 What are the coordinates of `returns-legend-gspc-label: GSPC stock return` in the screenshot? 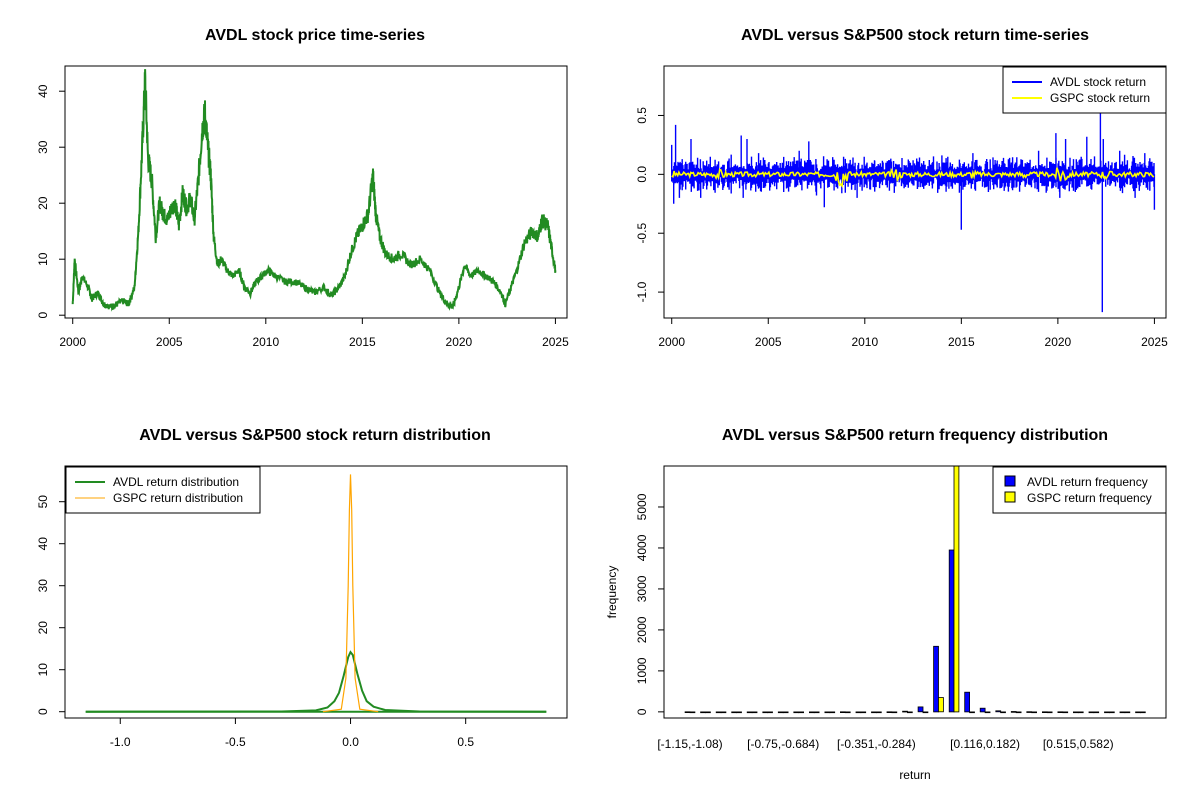 It's located at (1100, 98).